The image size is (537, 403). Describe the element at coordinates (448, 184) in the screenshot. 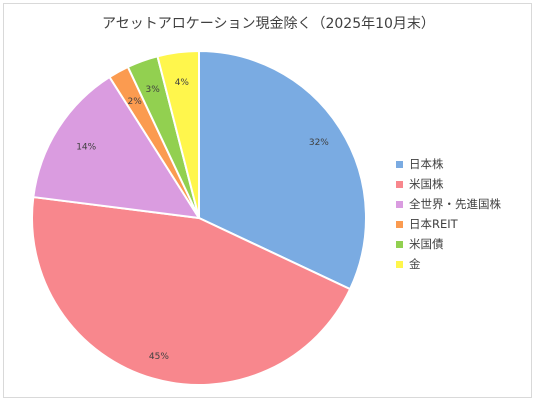

I see `legend-item: 米国株` at that location.